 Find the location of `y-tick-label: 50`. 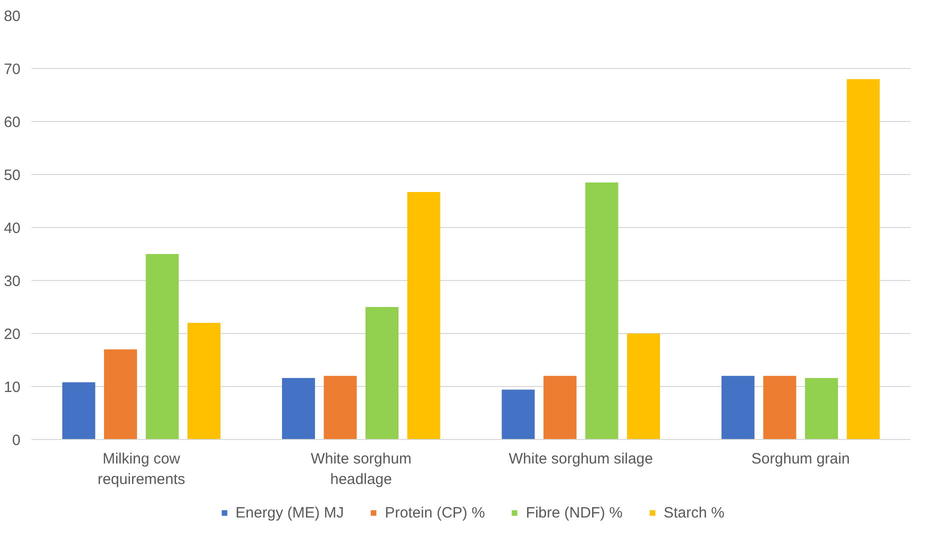

y-tick-label: 50 is located at coordinates (12, 175).